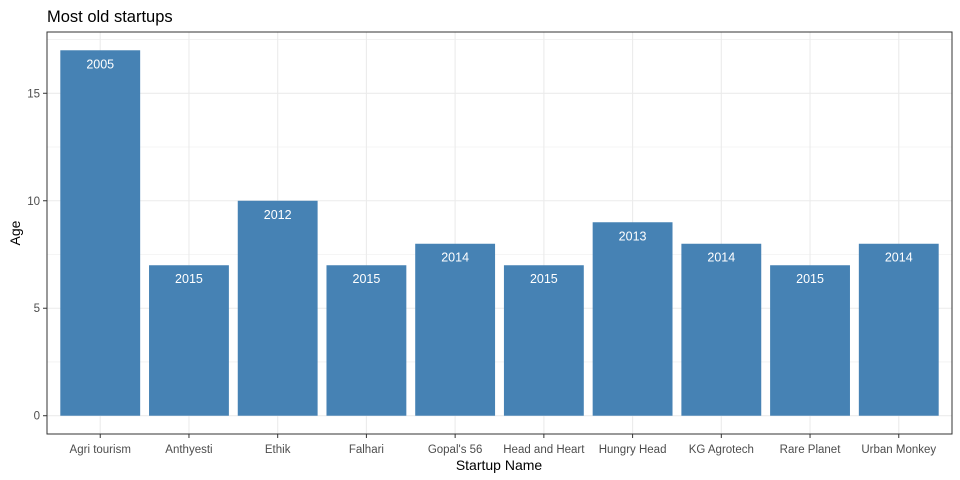 This screenshot has height=480, width=960. Describe the element at coordinates (278, 450) in the screenshot. I see `x-tick-label: Ethik` at that location.